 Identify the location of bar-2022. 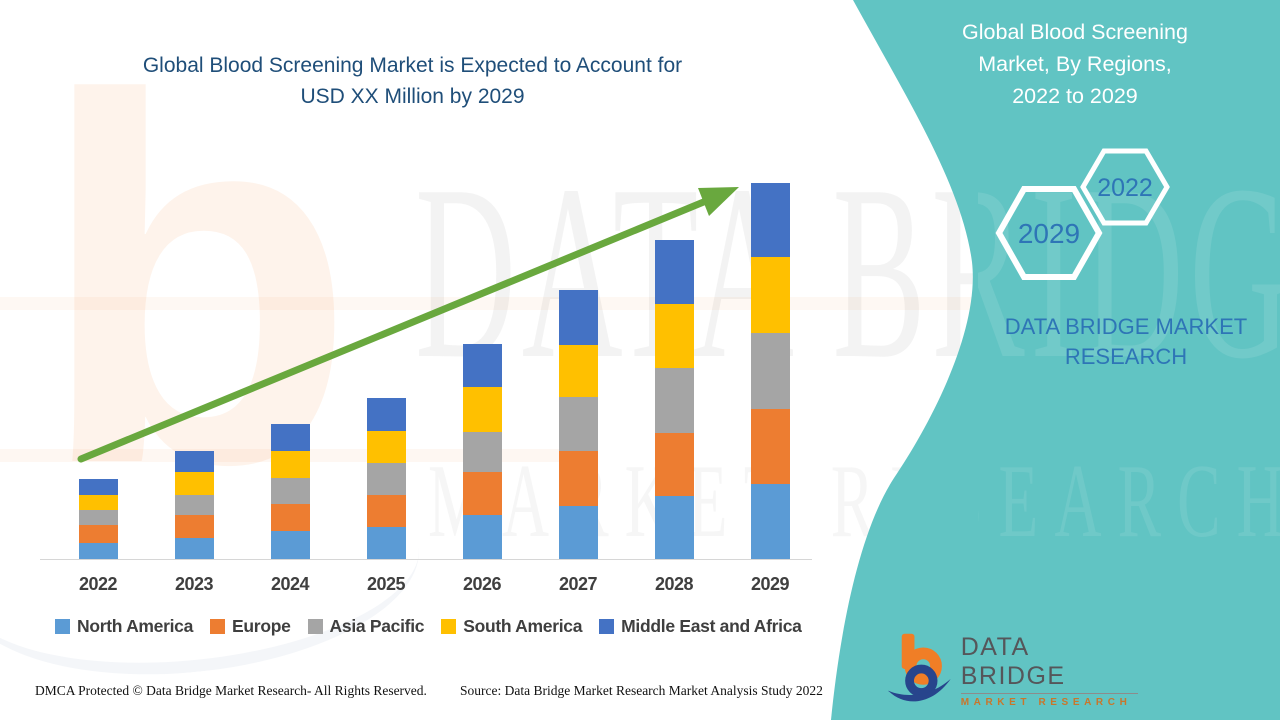
(98, 519).